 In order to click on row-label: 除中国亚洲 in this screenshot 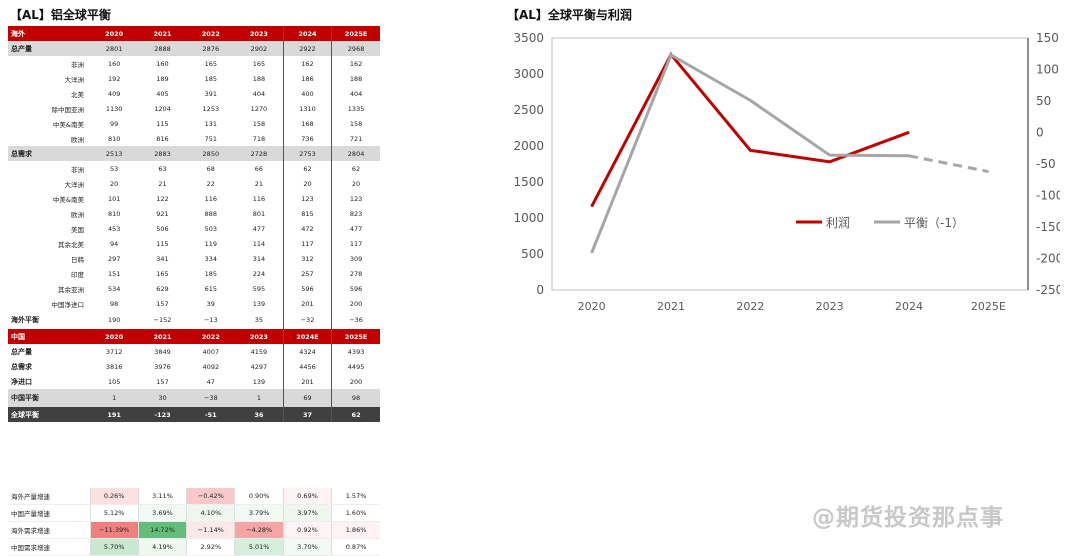, I will do `click(68, 109)`.